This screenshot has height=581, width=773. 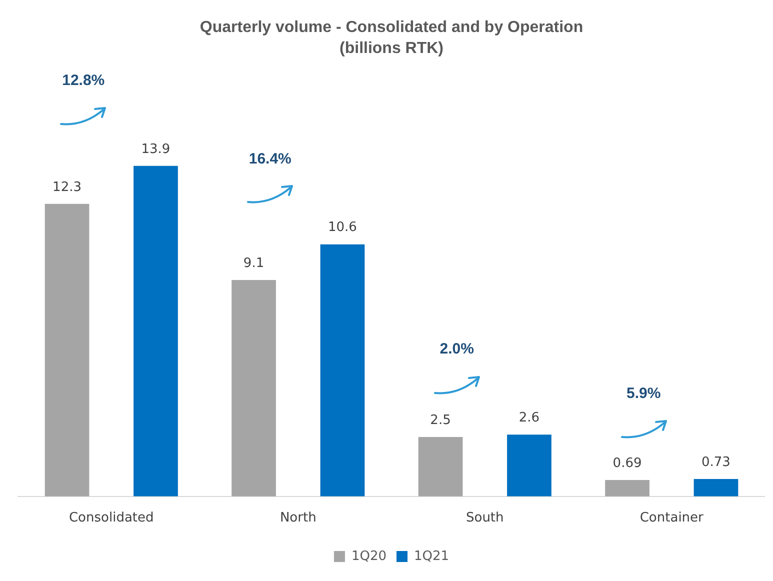 What do you see at coordinates (342, 228) in the screenshot?
I see `data-label: 10.6` at bounding box center [342, 228].